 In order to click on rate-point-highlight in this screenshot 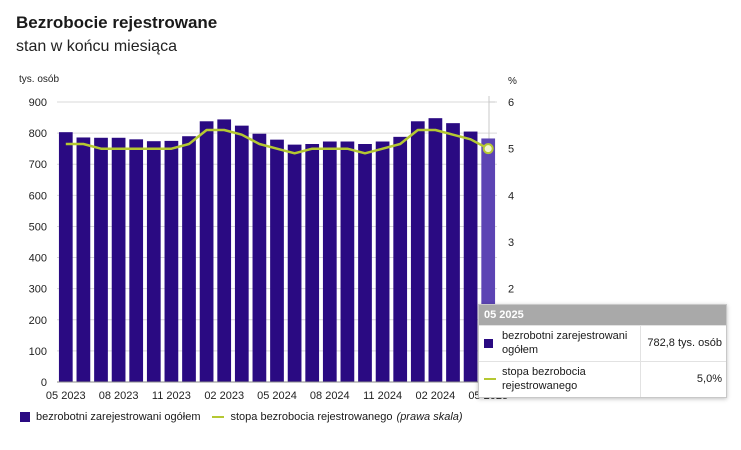, I will do `click(488, 149)`.